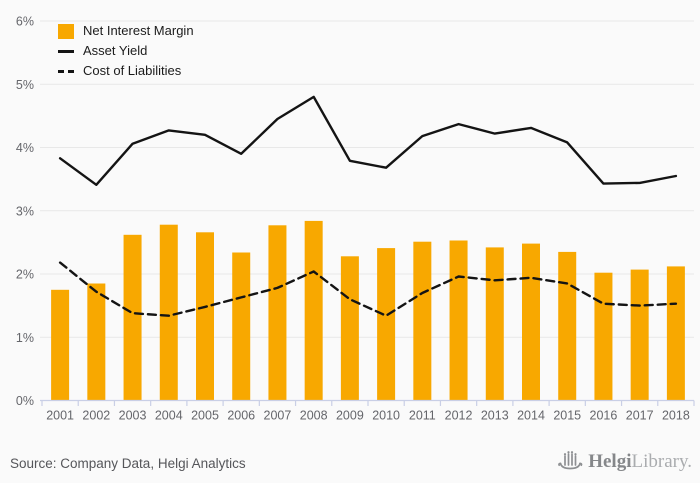  Describe the element at coordinates (604, 416) in the screenshot. I see `x-axis-label-2016: 2016` at that location.